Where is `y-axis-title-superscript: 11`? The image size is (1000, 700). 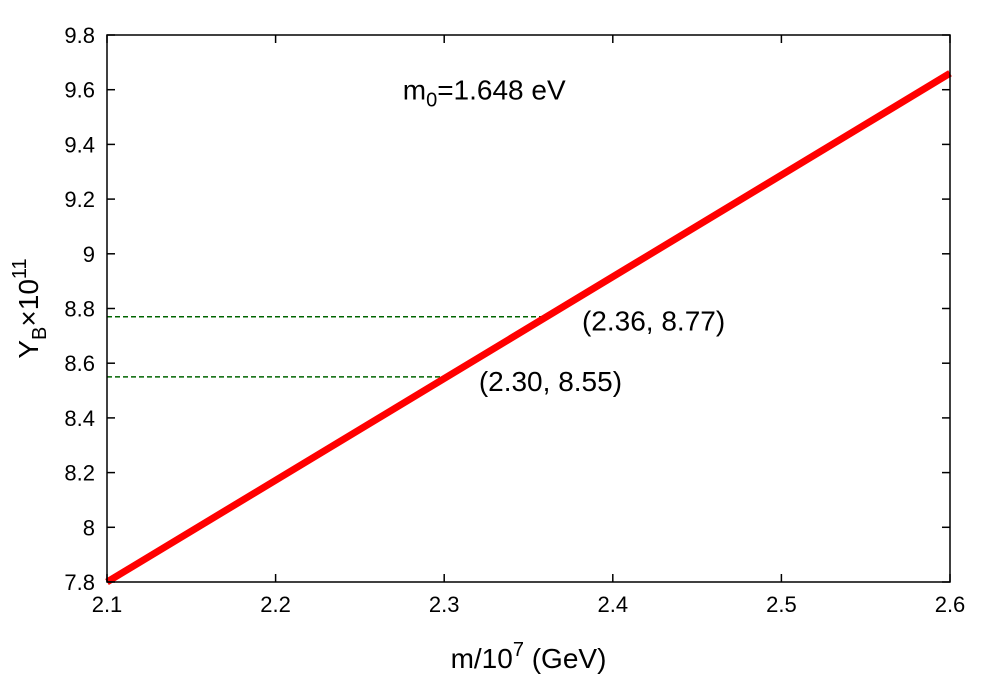 y-axis-title-superscript: 11 is located at coordinates (20, 268).